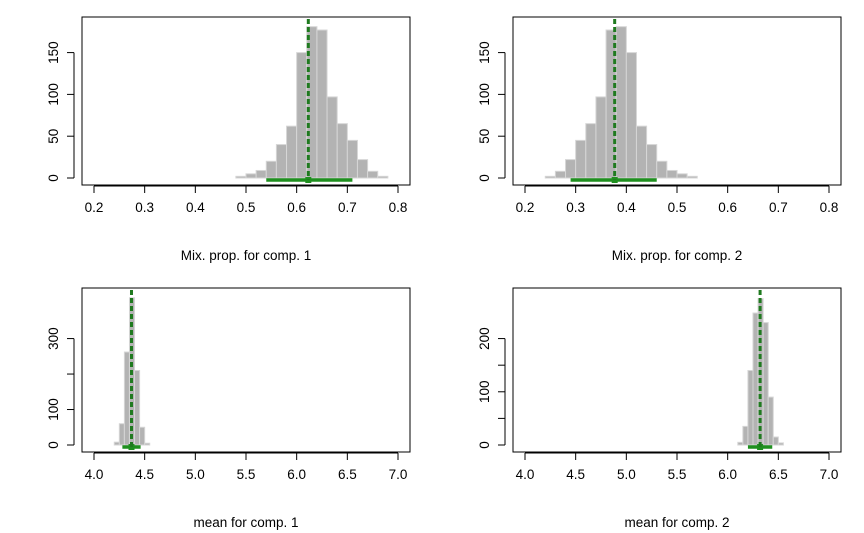  I want to click on x-axis-title: mean for comp. 1, so click(245, 522).